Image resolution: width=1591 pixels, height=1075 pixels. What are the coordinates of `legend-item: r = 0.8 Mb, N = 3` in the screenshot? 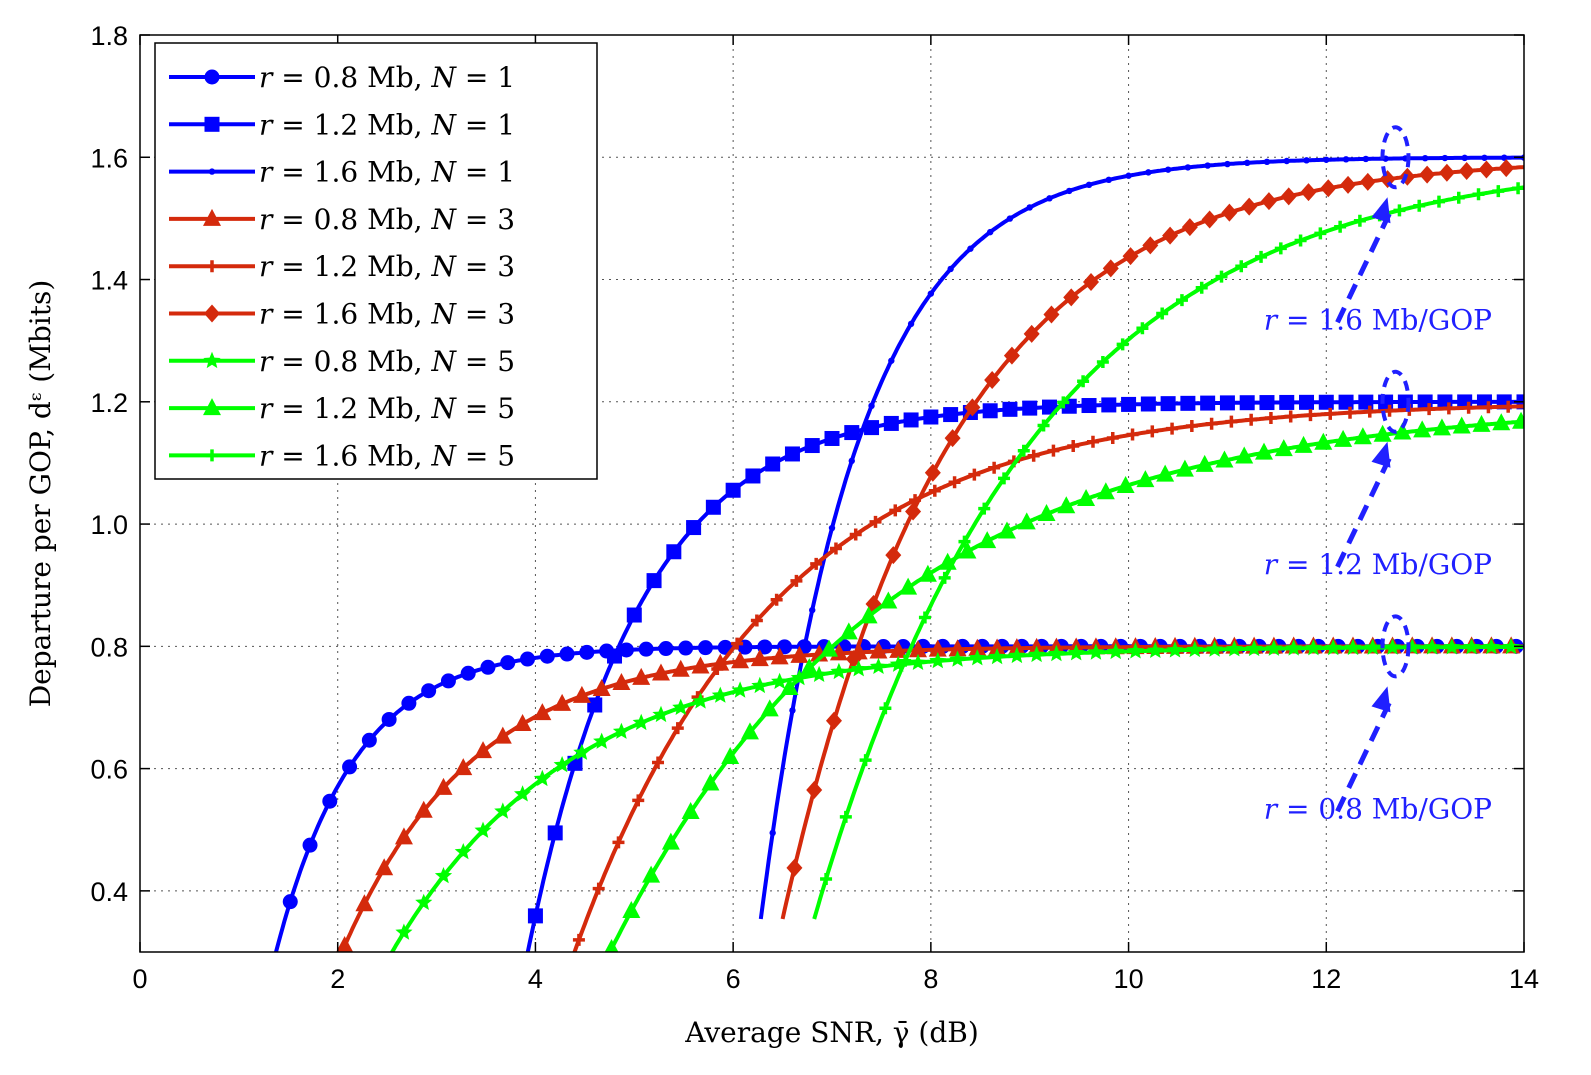 It's located at (342, 219).